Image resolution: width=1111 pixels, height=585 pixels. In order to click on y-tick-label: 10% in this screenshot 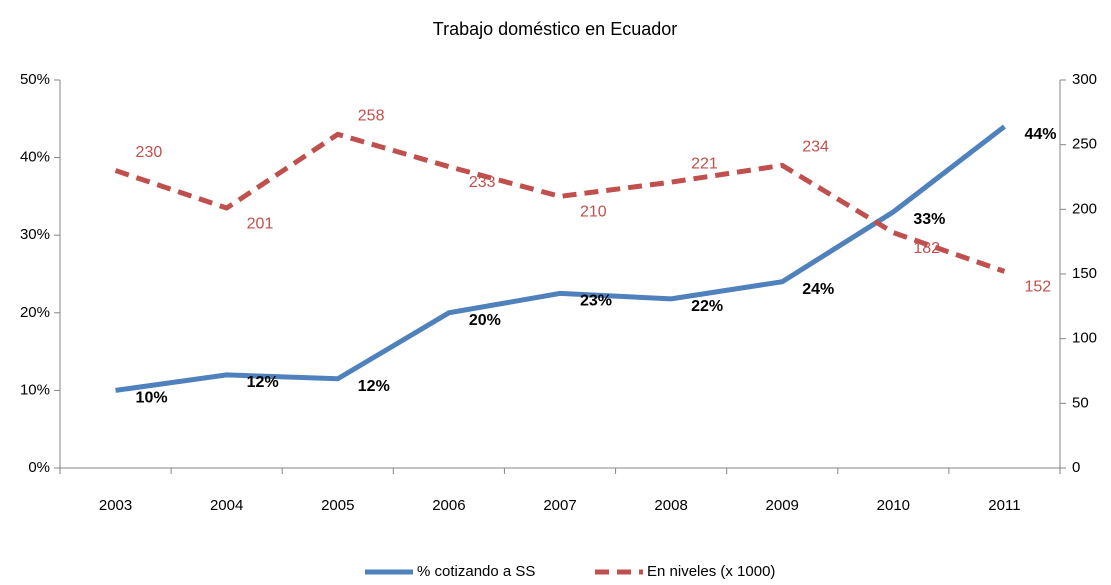, I will do `click(35, 389)`.